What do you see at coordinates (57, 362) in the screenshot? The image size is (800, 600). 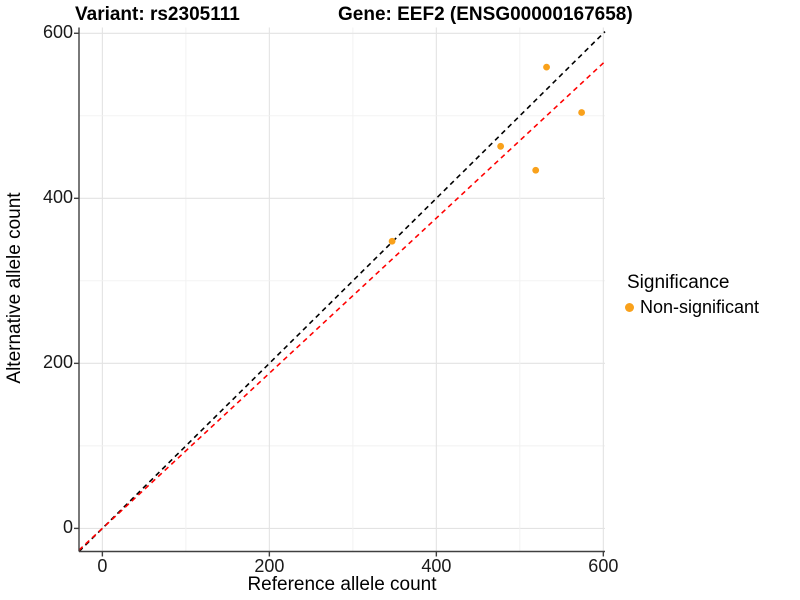 I see `y-tick-label: 200` at bounding box center [57, 362].